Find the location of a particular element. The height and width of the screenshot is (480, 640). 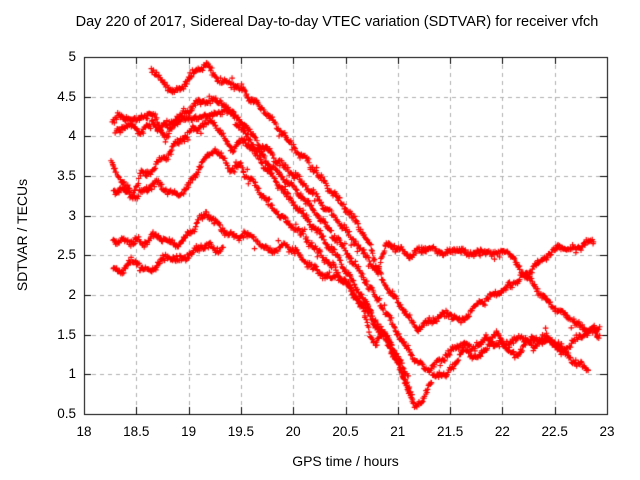

x-tick-label: 19 is located at coordinates (189, 431).